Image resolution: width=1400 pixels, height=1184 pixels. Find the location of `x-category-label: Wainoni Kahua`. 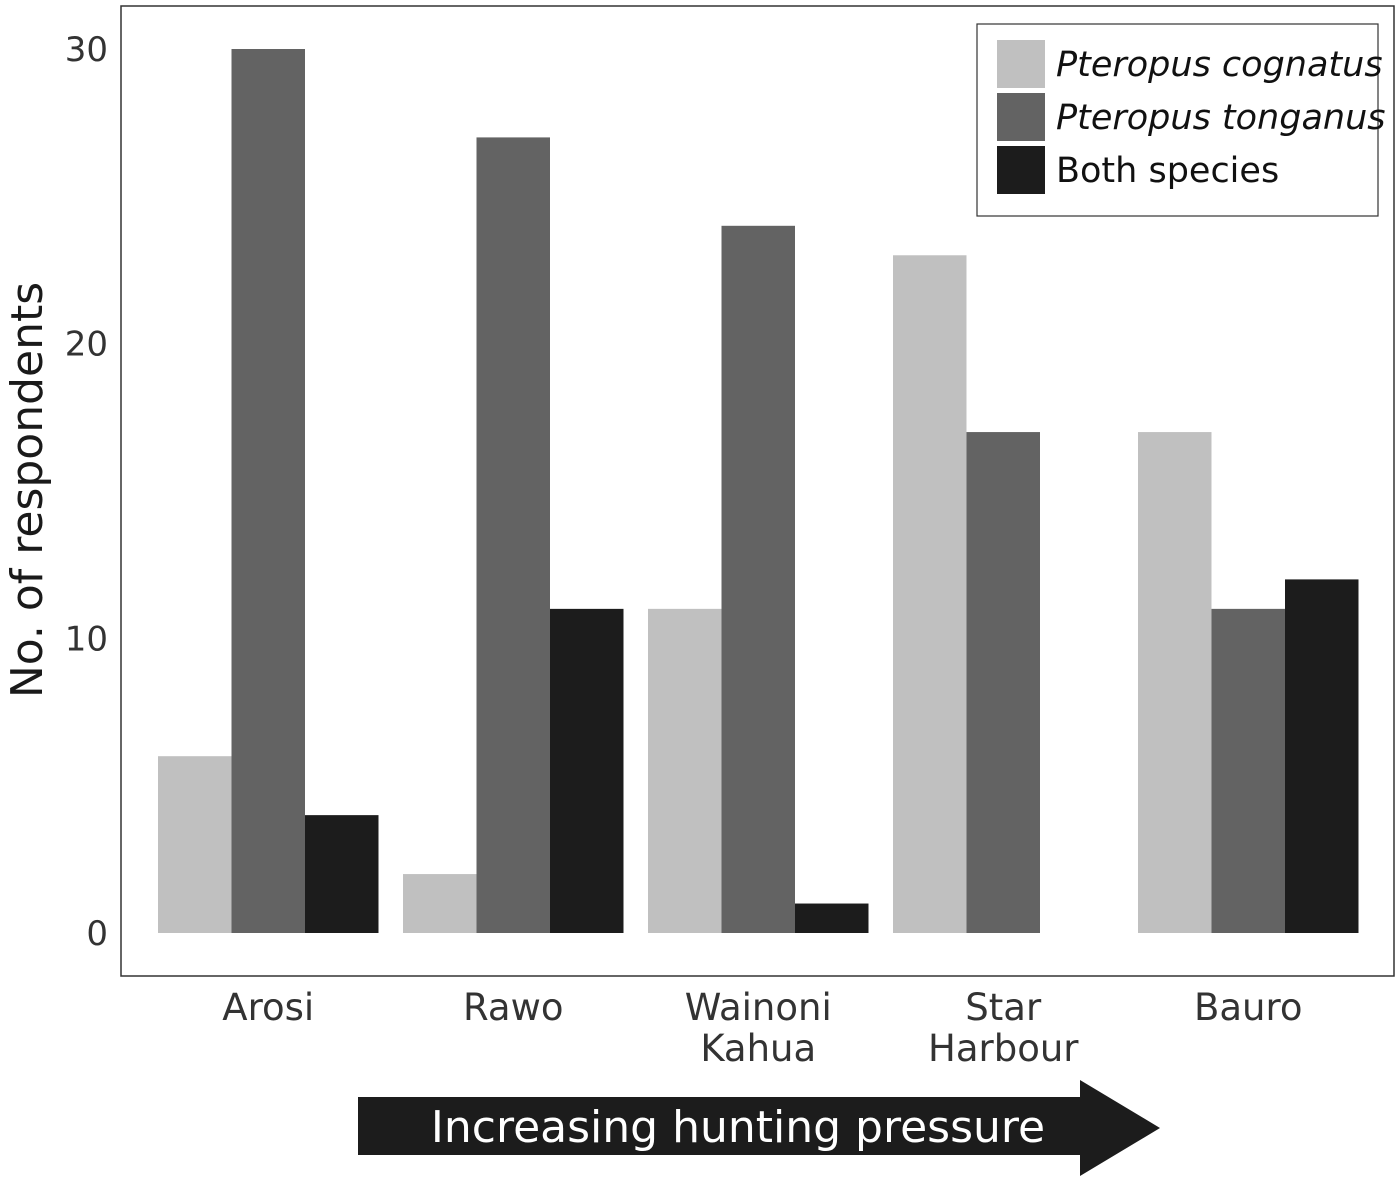

x-category-label: Wainoni Kahua is located at coordinates (758, 1028).